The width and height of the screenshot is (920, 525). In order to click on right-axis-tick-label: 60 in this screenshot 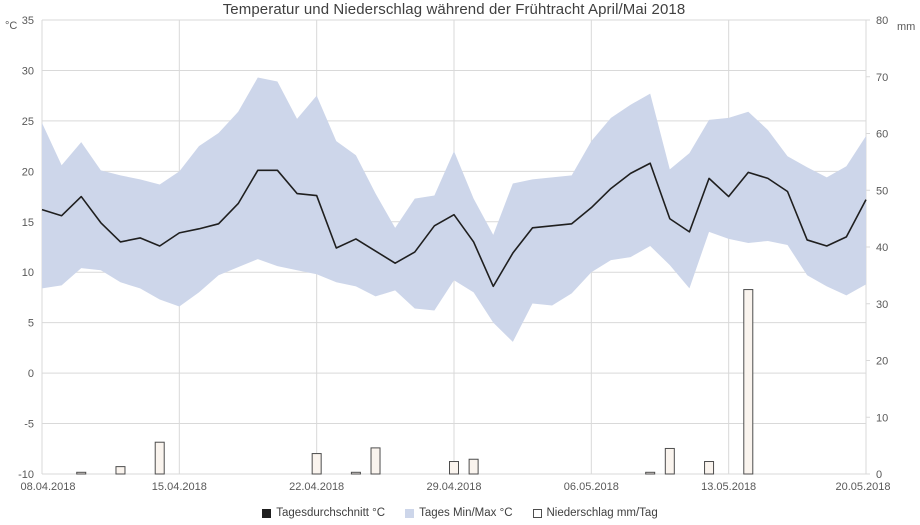, I will do `click(882, 135)`.